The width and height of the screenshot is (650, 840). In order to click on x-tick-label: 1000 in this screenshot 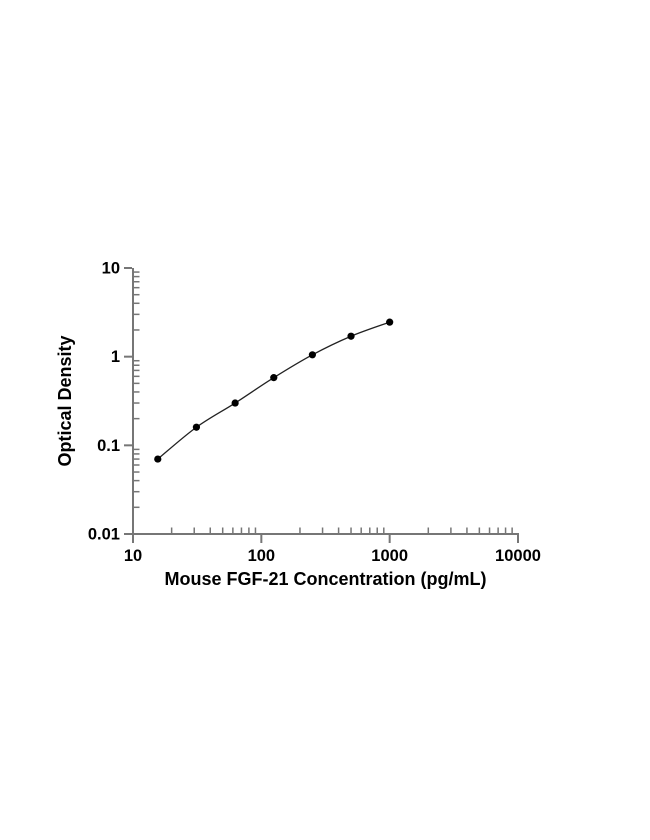, I will do `click(389, 556)`.